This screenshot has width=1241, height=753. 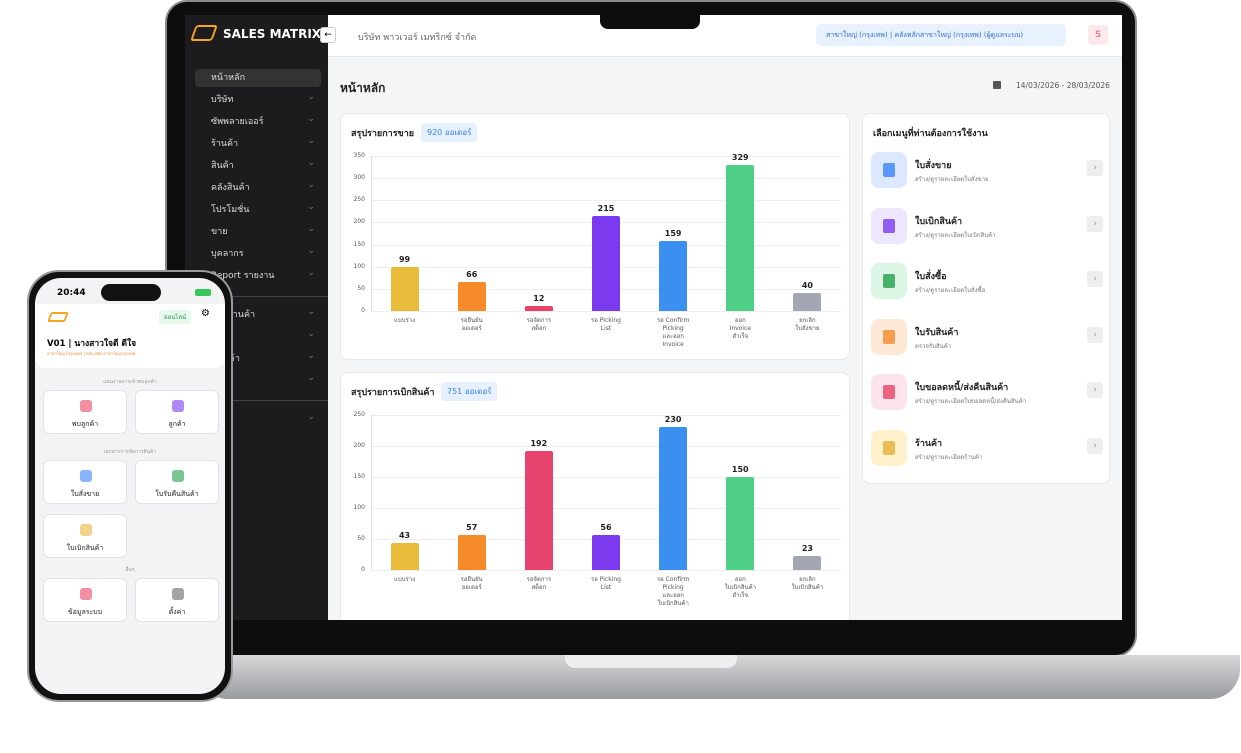 What do you see at coordinates (1063, 85) in the screenshot?
I see `date-range: 14/03/2026 - 28/03/2026` at bounding box center [1063, 85].